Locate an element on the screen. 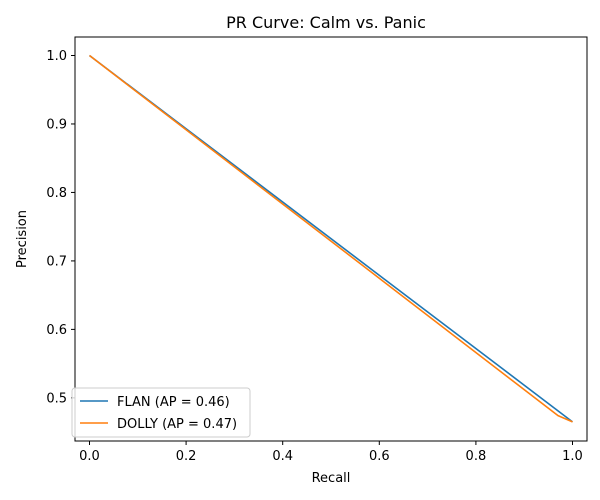 Image resolution: width=600 pixels, height=500 pixels. y-tick-label: 0.8 is located at coordinates (56, 193).